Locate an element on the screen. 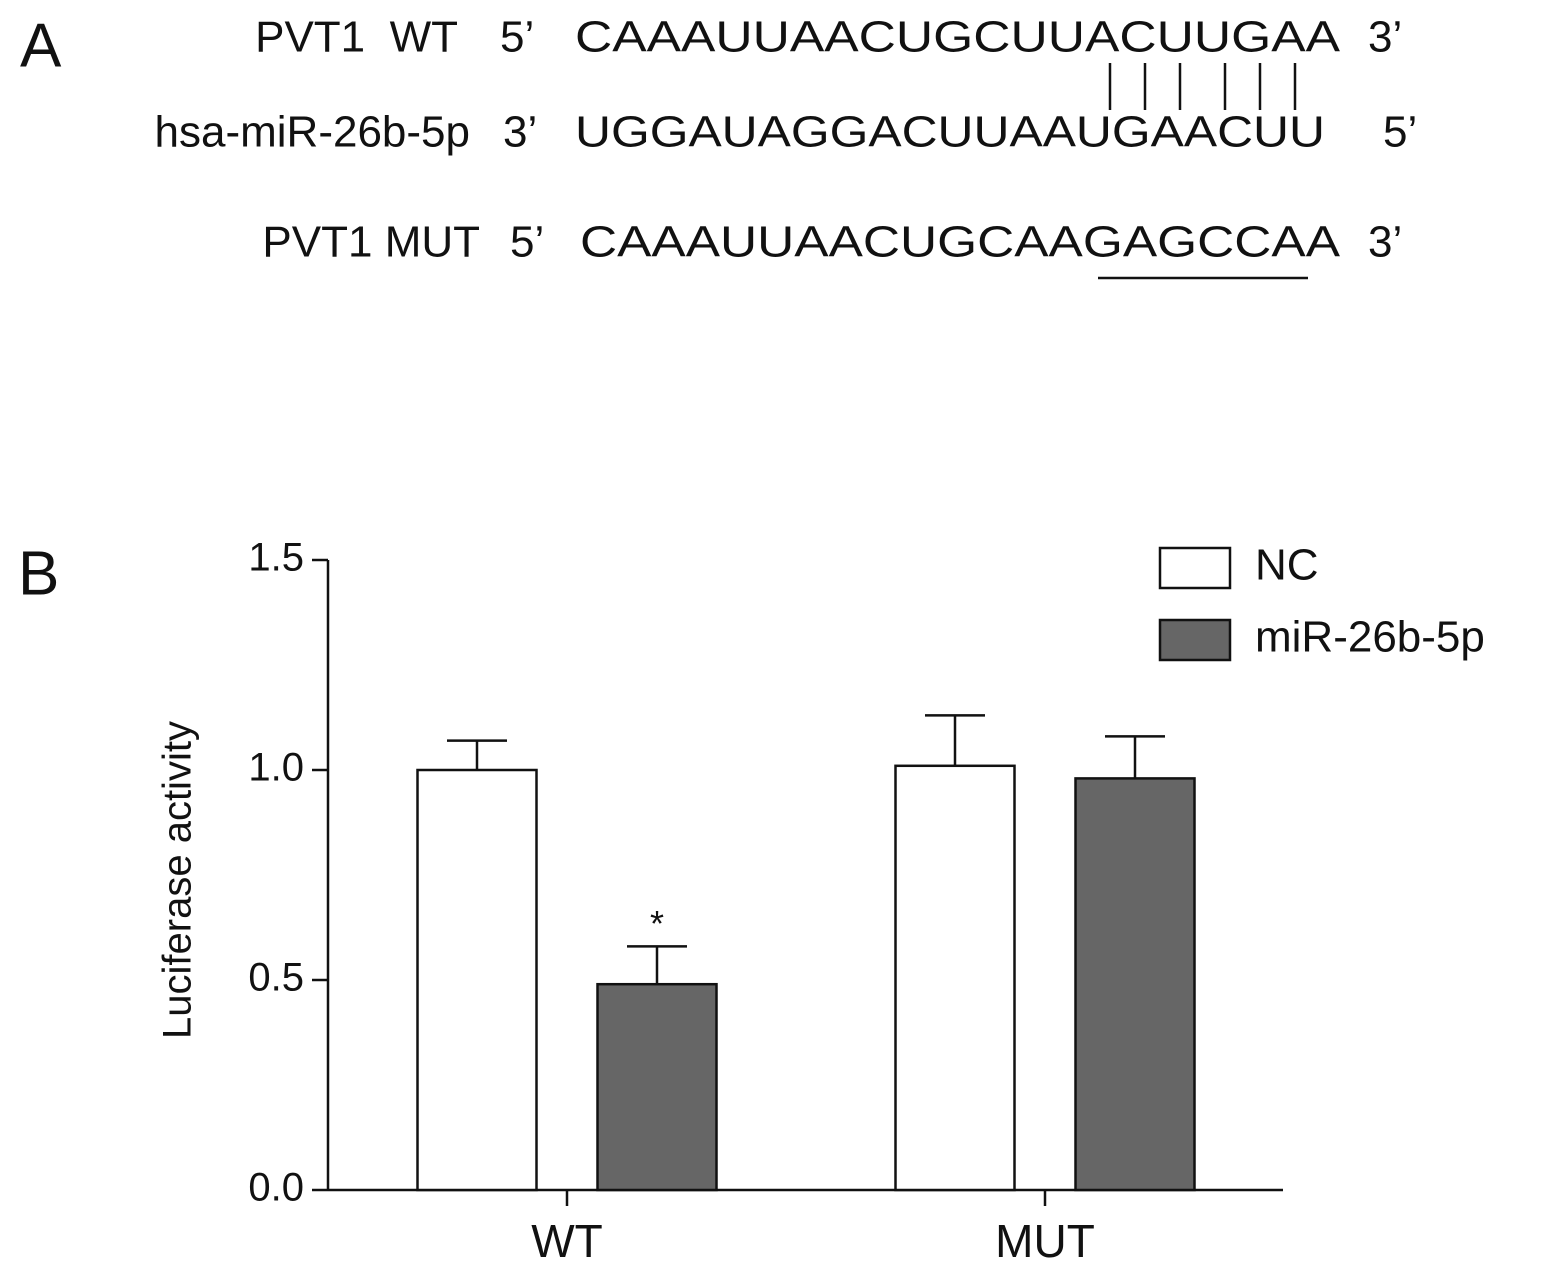 The image size is (1559, 1274). sequence-name: PVT1 WT is located at coordinates (356, 37).